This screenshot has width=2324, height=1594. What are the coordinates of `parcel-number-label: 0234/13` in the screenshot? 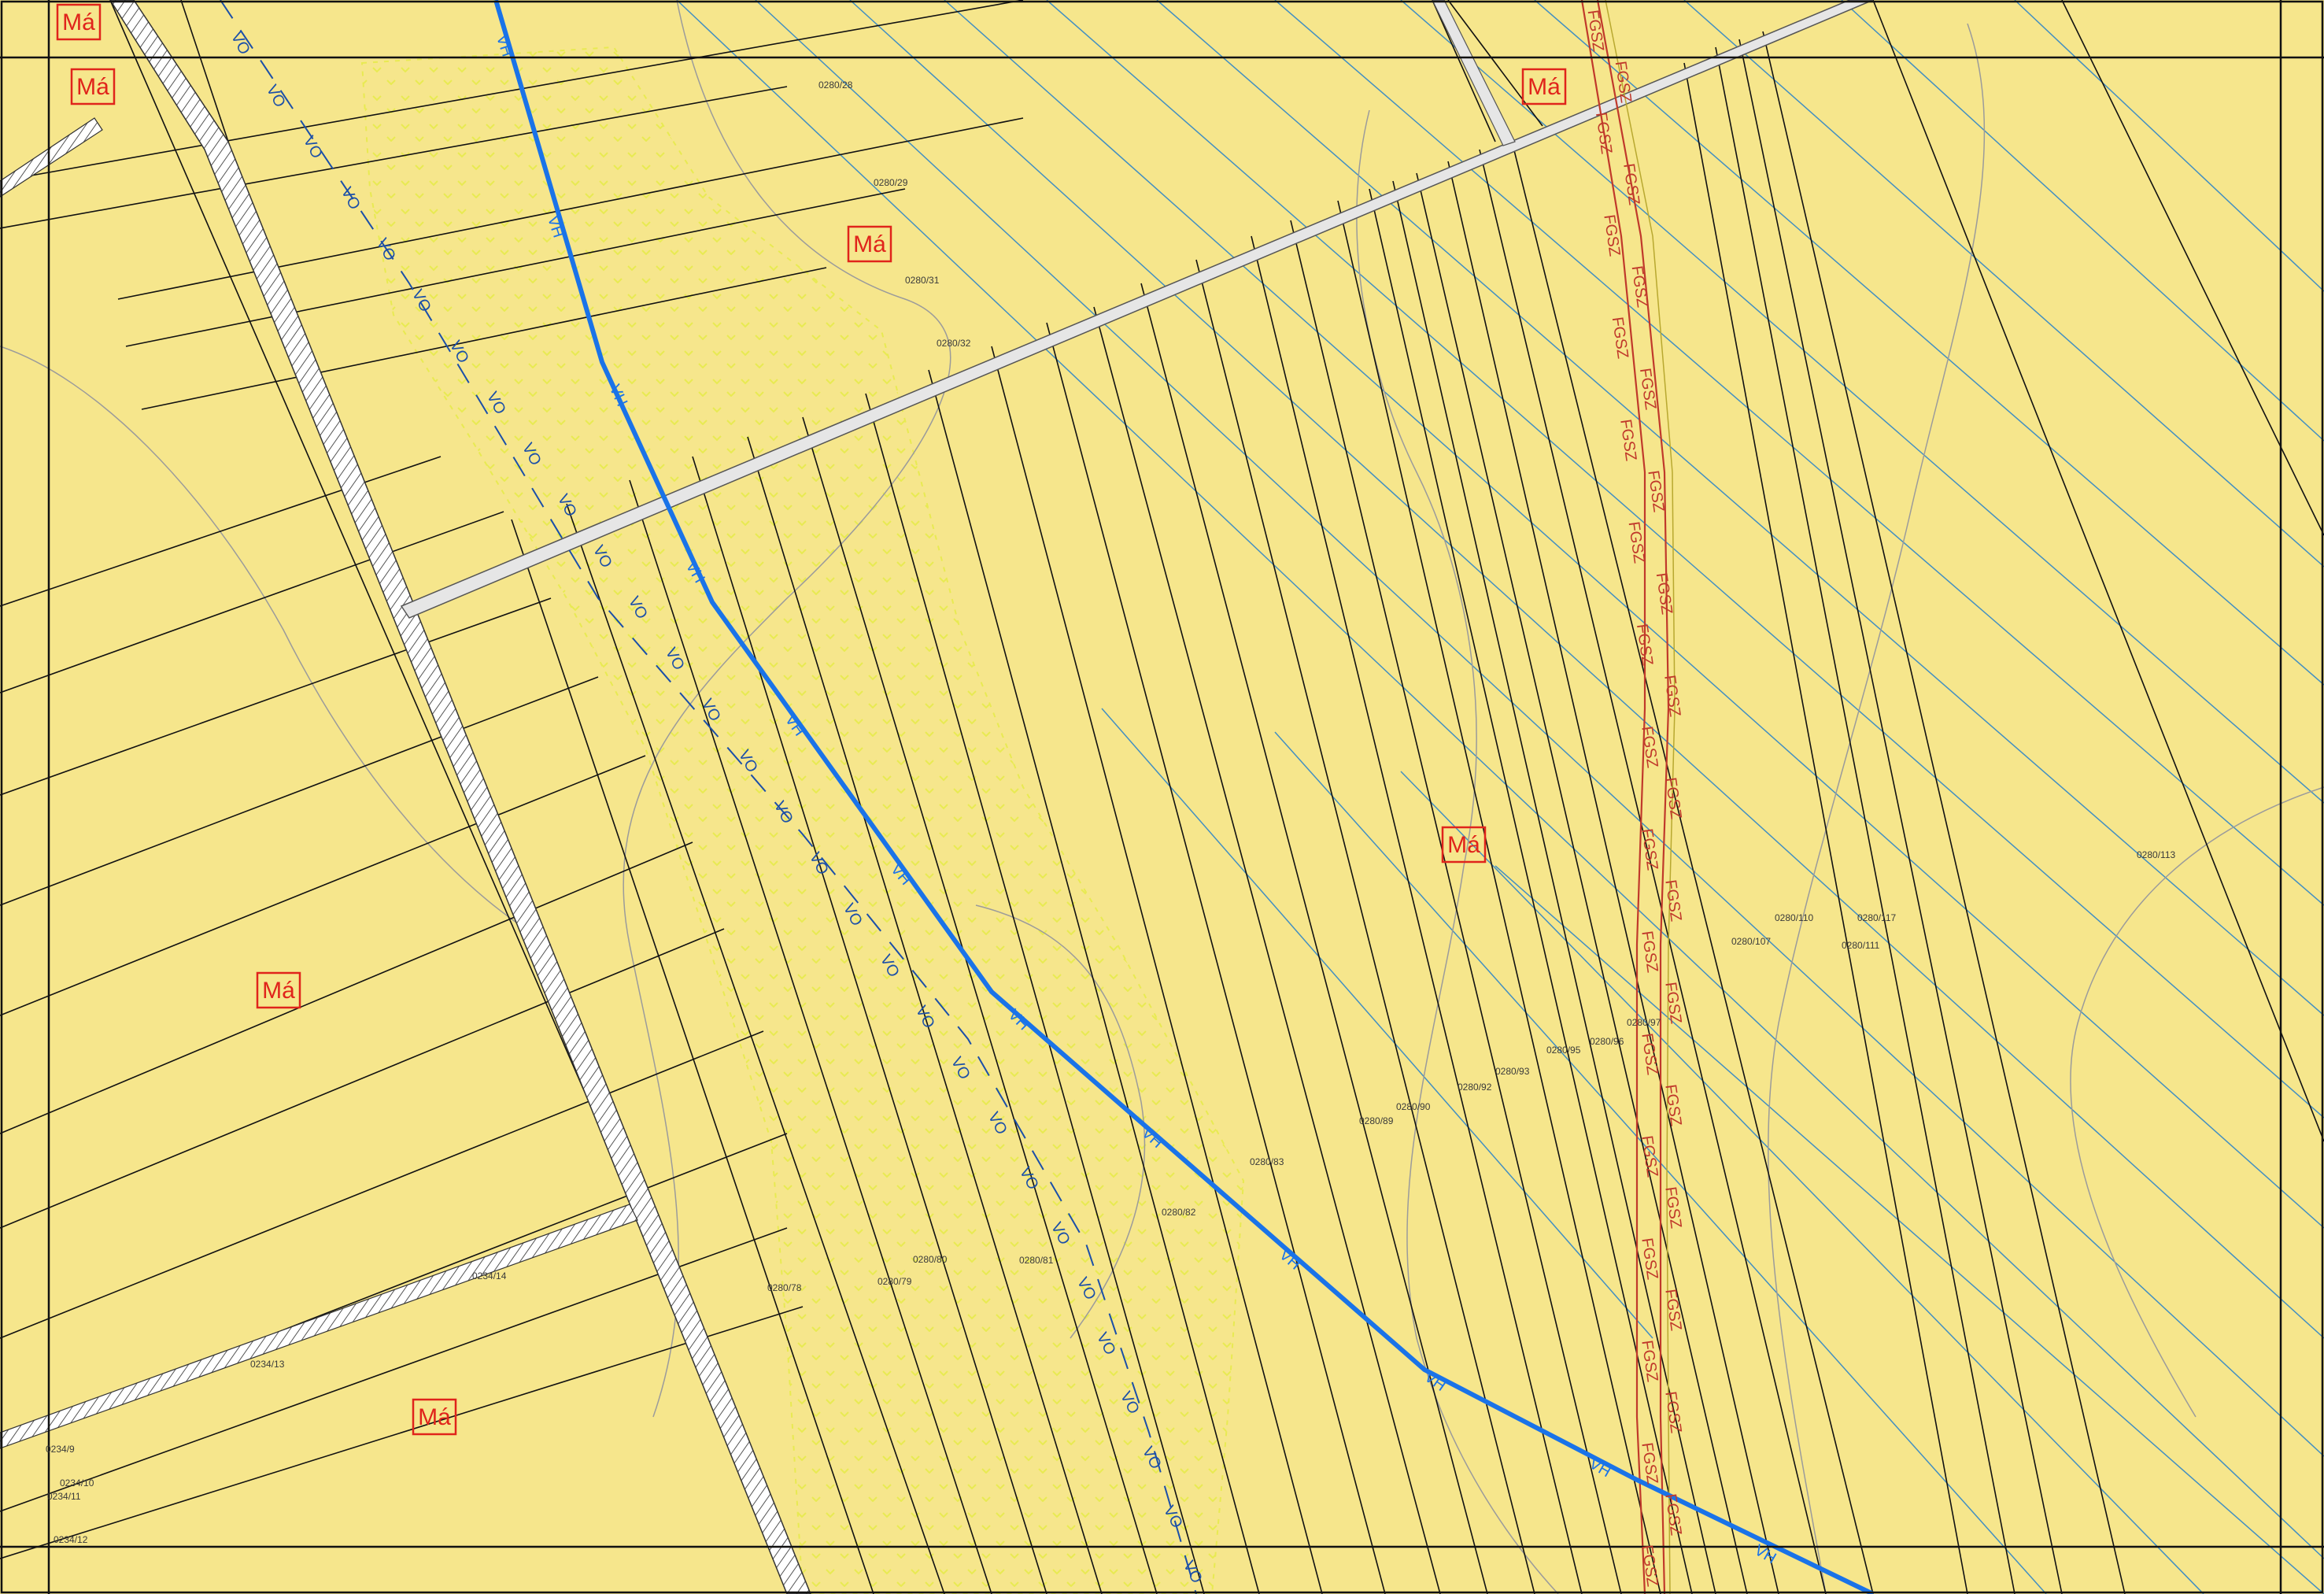 It's located at (267, 1365).